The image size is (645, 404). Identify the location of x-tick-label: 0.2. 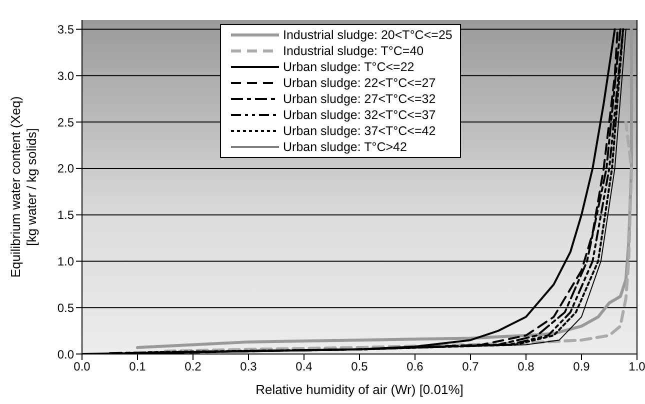
(193, 367).